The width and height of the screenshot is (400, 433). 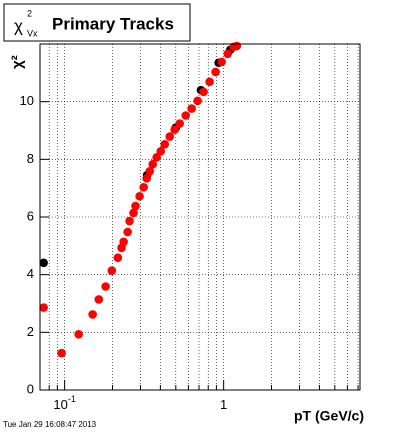 What do you see at coordinates (30, 331) in the screenshot?
I see `y-tick-label: 2` at bounding box center [30, 331].